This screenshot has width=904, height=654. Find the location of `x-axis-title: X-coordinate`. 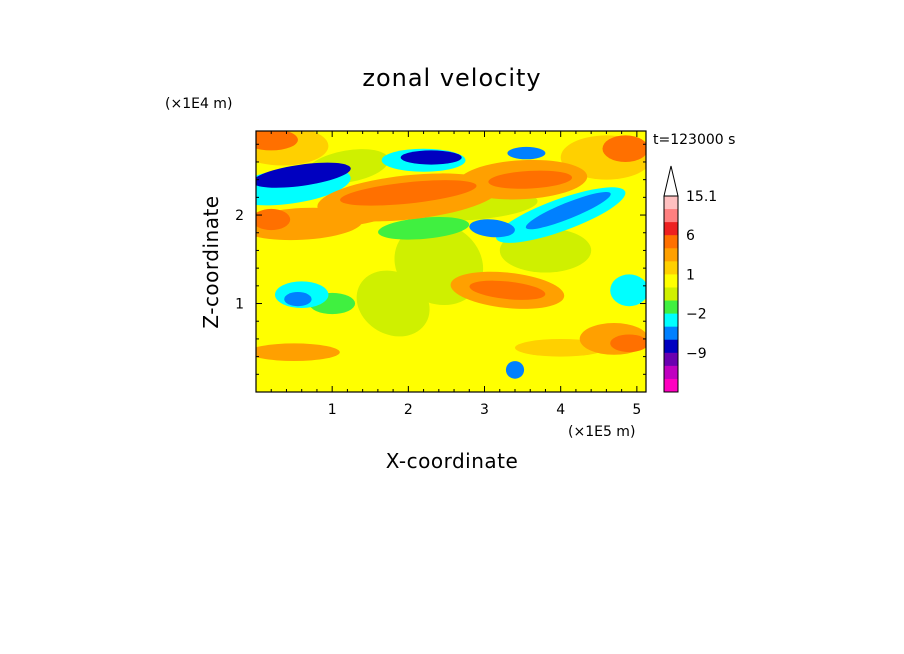

x-axis-title: X-coordinate is located at coordinates (452, 461).